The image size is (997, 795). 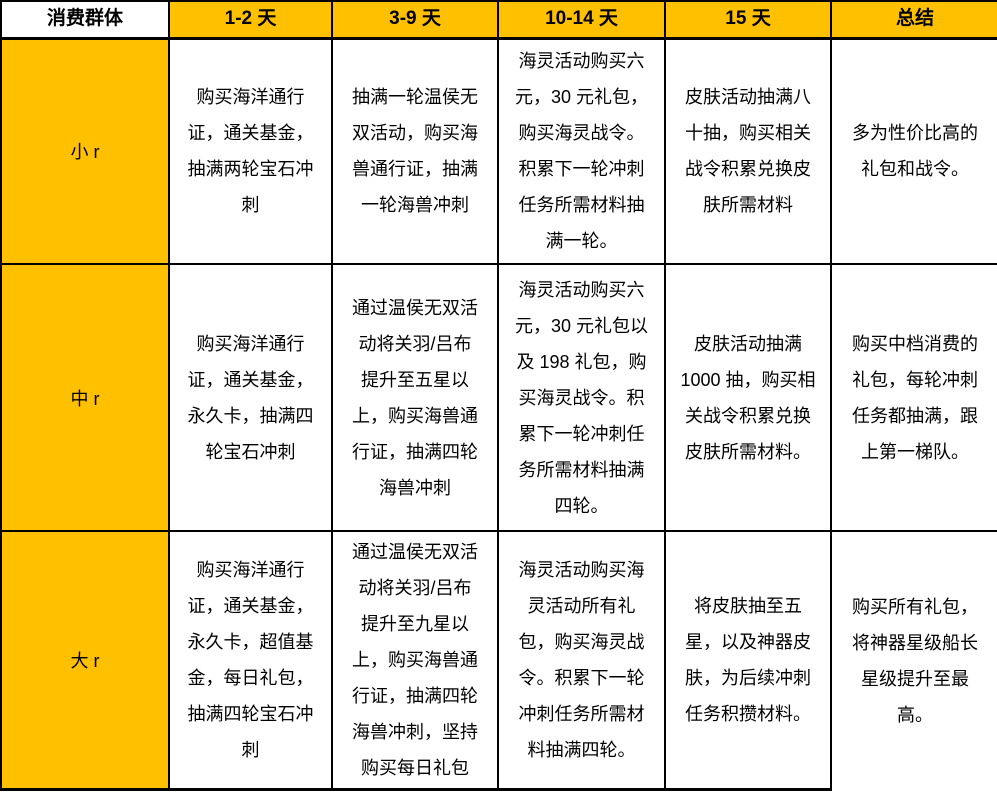 I want to click on cell-big-r-day-15: 将皮肤抽至五 星，以及神器皮 肤，为后续冲刺 任务积攒材料。, so click(x=748, y=660).